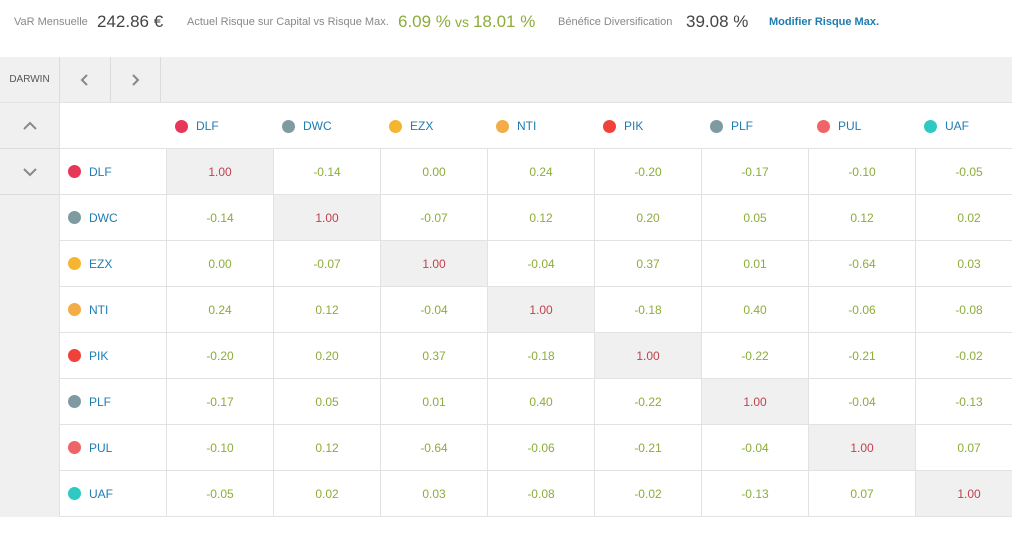  Describe the element at coordinates (536, 148) in the screenshot. I see `header-divider` at that location.